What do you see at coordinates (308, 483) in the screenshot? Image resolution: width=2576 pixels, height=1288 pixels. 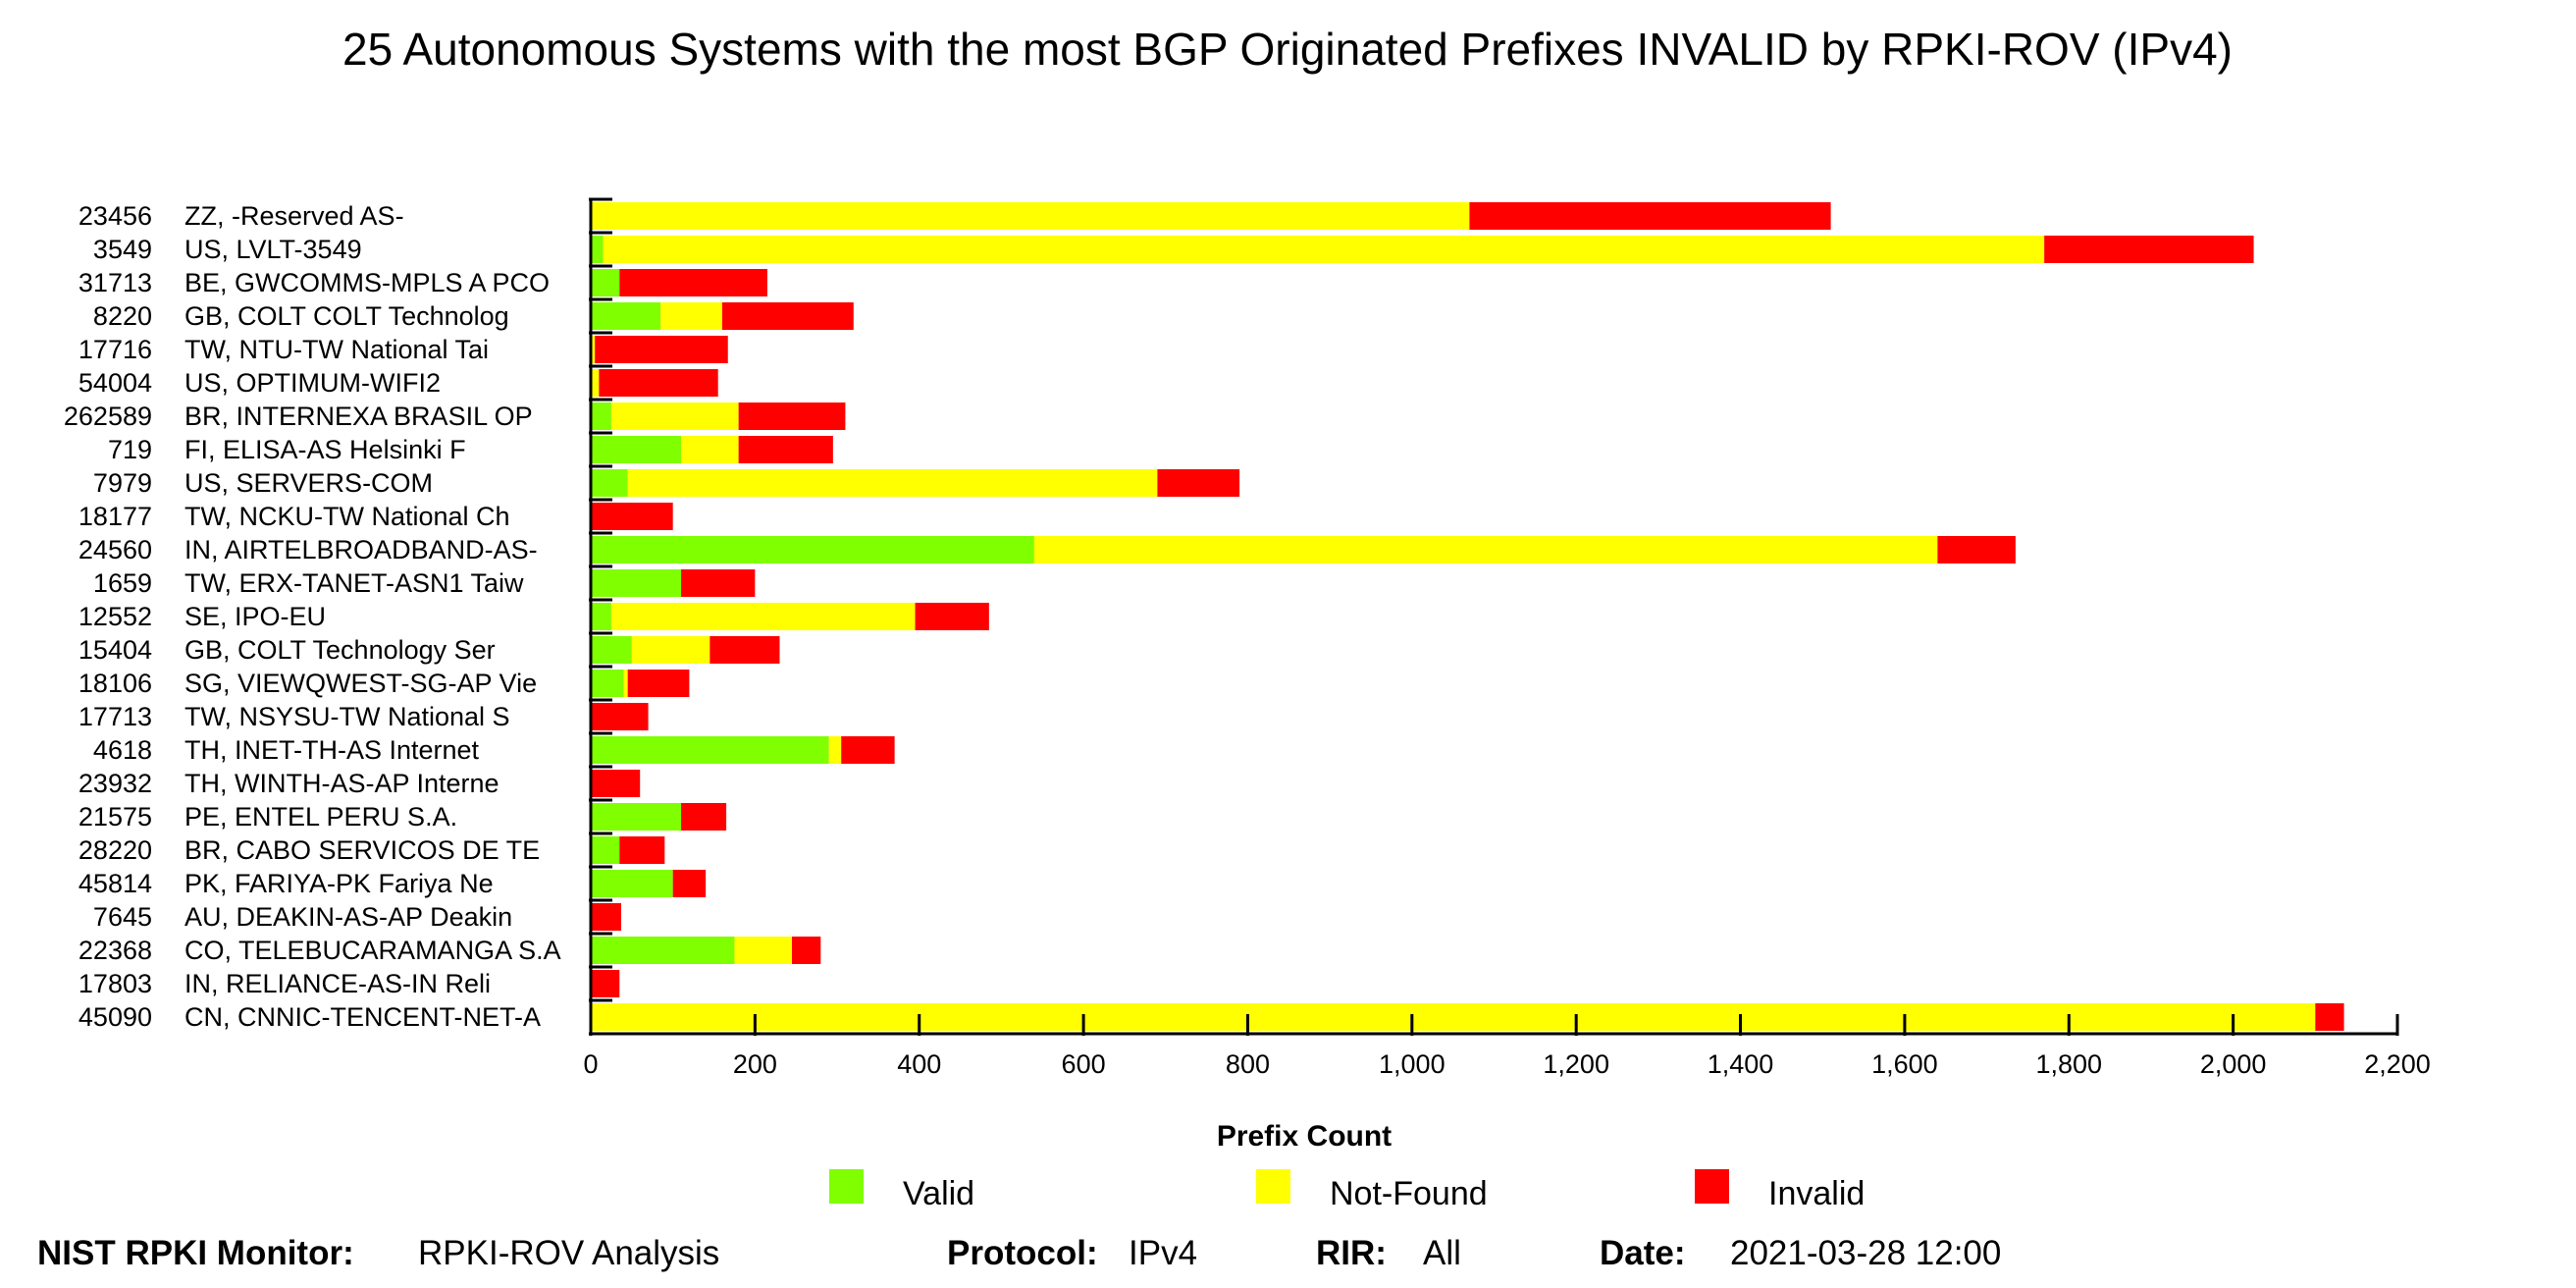 I see `as-name-label: US, SERVERS-COM` at bounding box center [308, 483].